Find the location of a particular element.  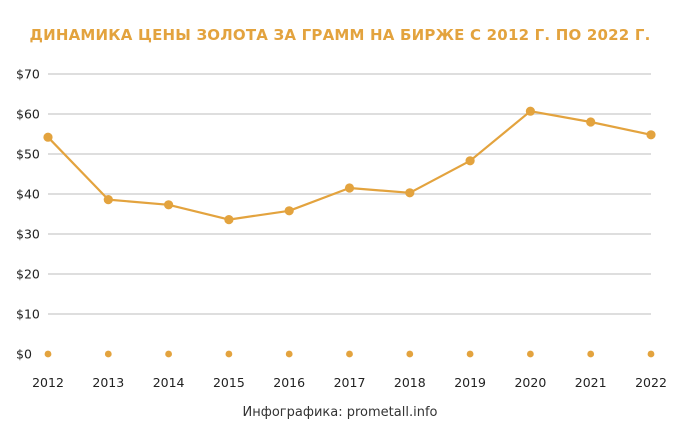

x-tick-label: 2022 is located at coordinates (651, 382).